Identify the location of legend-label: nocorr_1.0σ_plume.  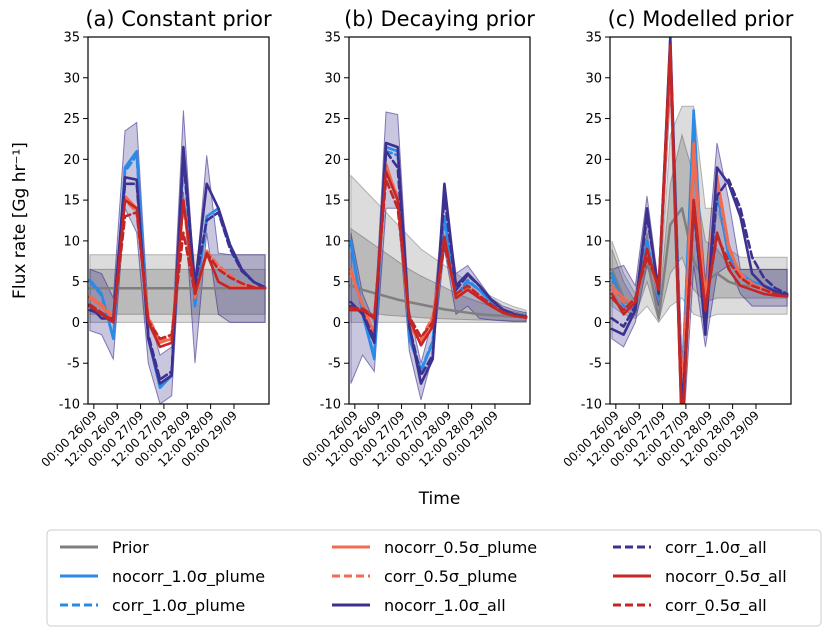
(188, 577).